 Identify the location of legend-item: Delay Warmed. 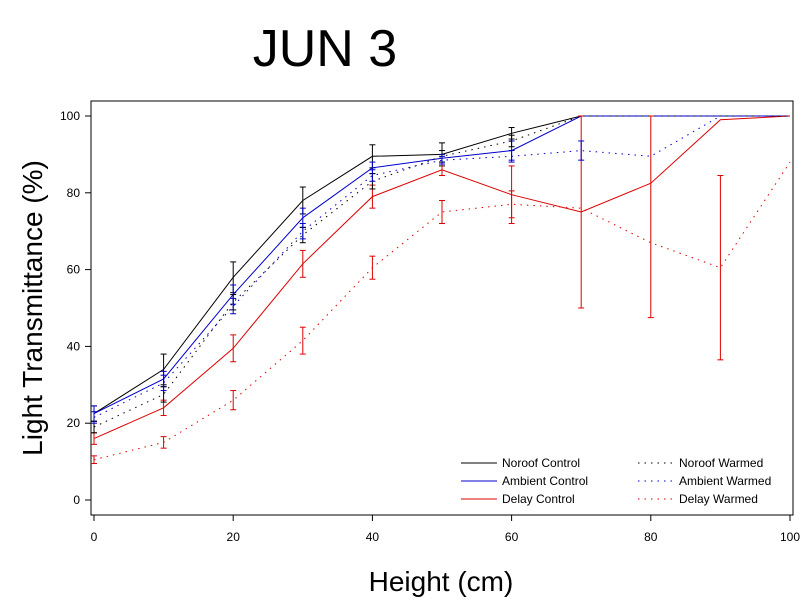
(698, 499).